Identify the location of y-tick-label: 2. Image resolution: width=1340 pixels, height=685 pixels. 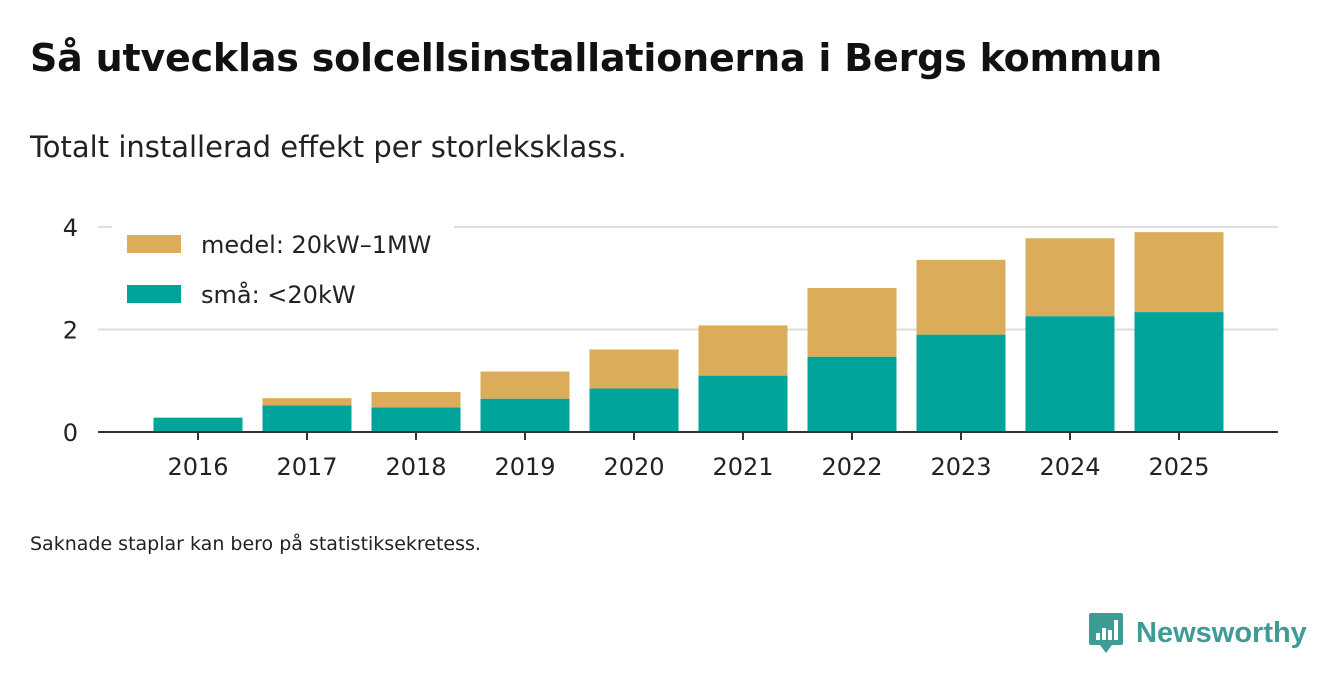
(70, 331).